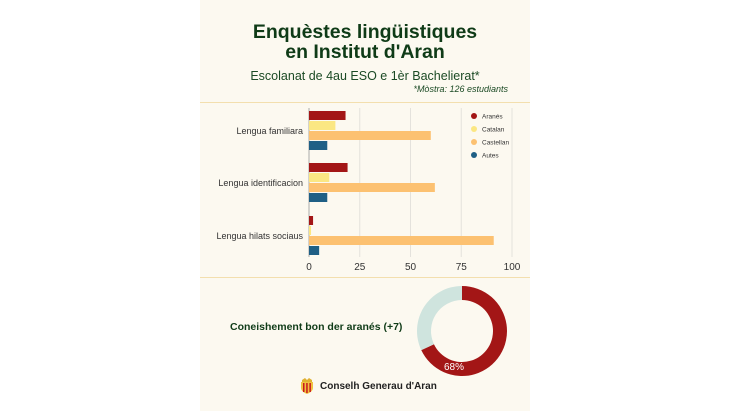  Describe the element at coordinates (454, 367) in the screenshot. I see `donut-value-label: 68%` at that location.